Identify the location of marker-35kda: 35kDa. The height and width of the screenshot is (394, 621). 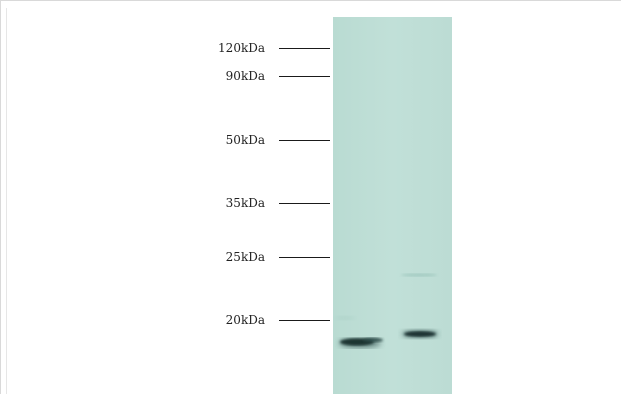
(255, 203).